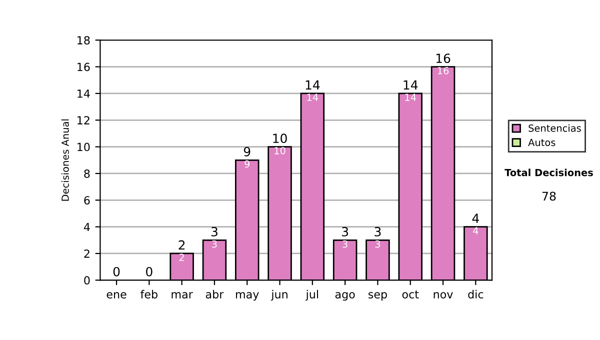  What do you see at coordinates (476, 294) in the screenshot?
I see `x-tick-label: dic` at bounding box center [476, 294].